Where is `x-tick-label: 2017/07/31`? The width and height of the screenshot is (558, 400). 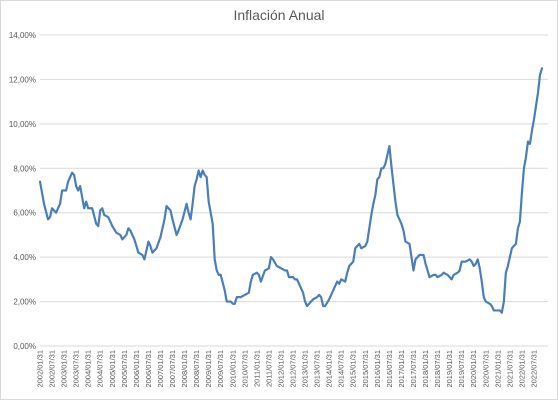
x-tick-label: 2017/07/31 is located at coordinates (413, 369).